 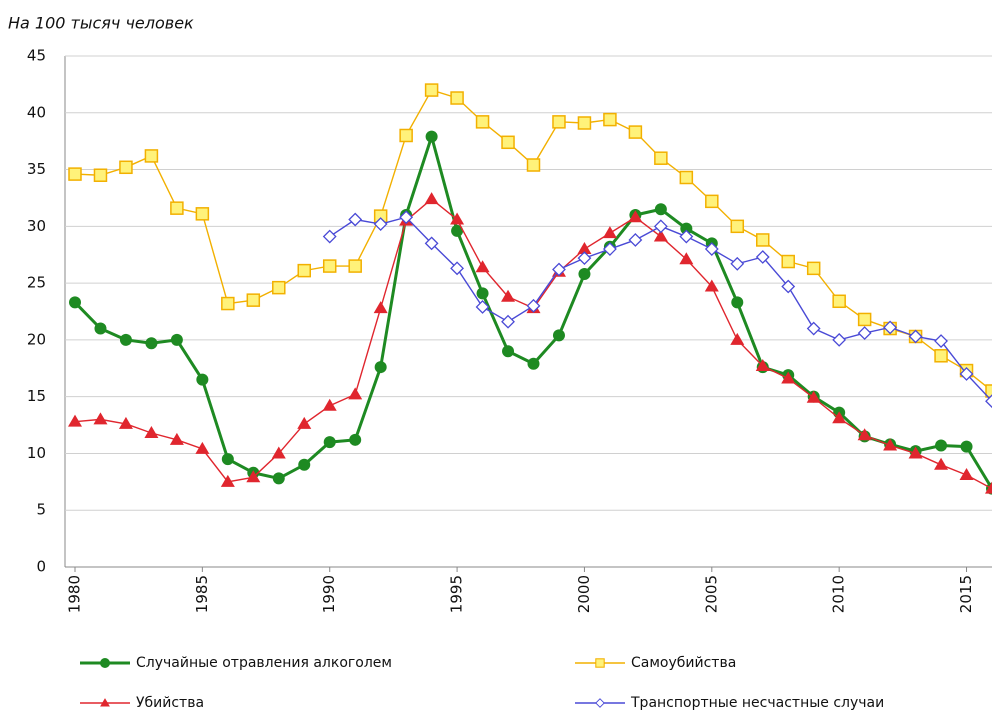 I want to click on y-tick-label: 15, so click(x=36, y=396).